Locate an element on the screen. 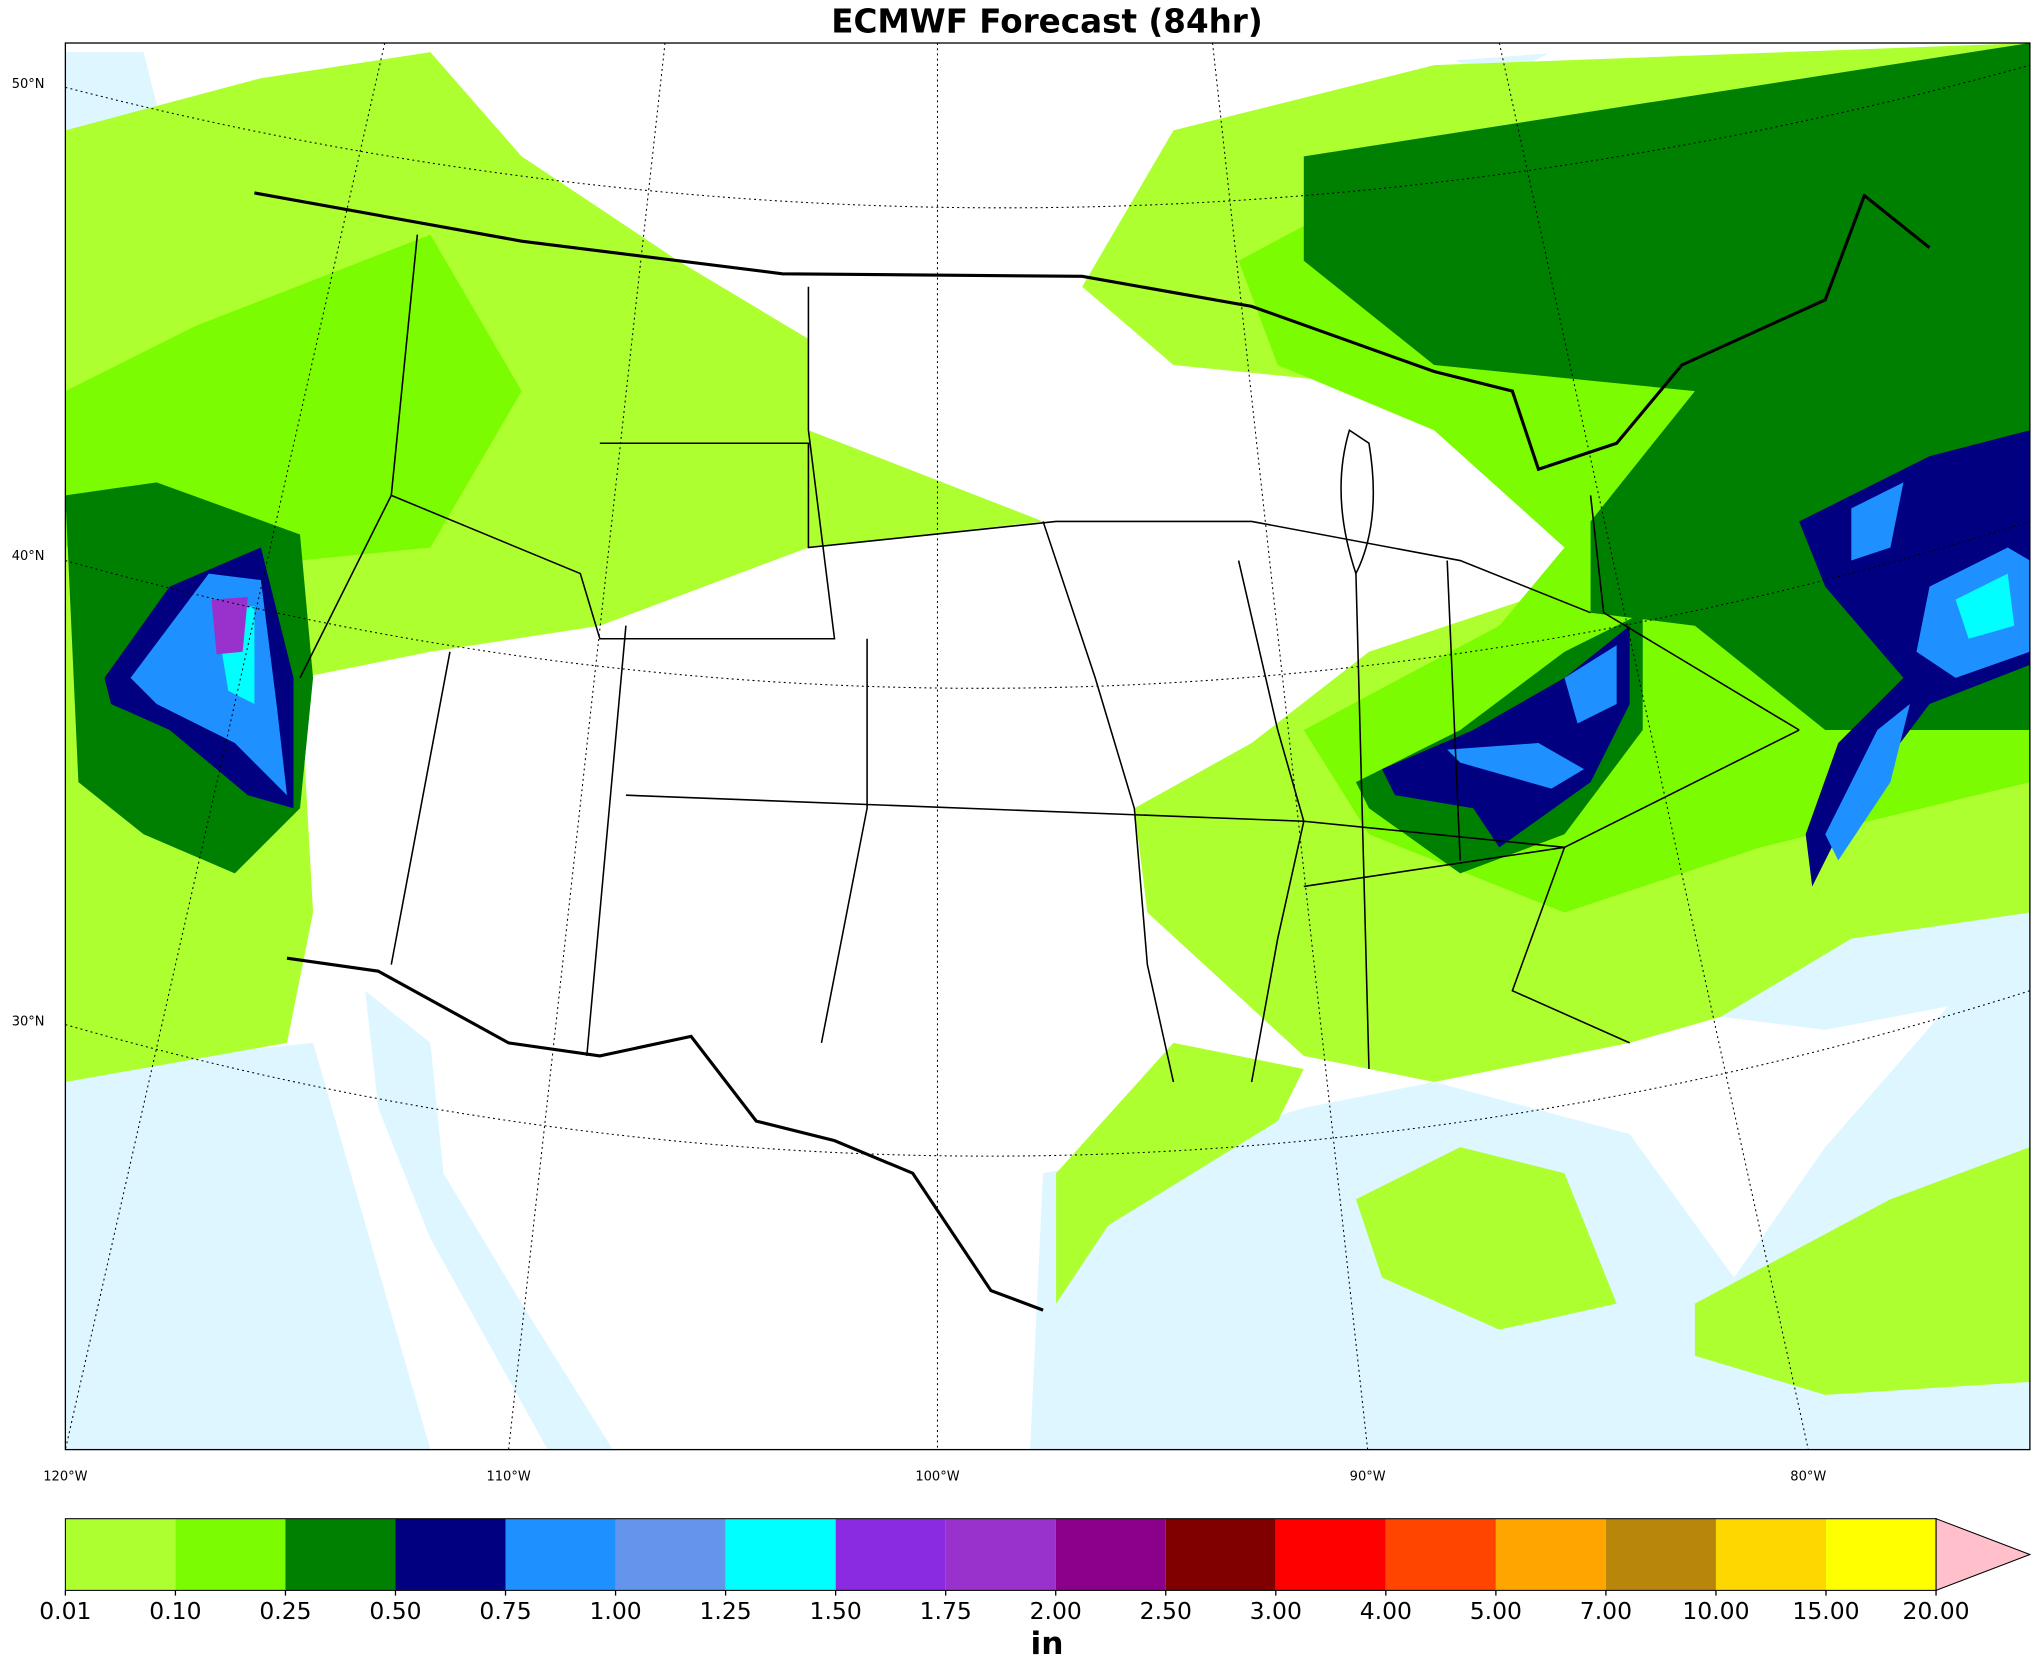 This screenshot has width=2034, height=1666. tick-label: 5.00 is located at coordinates (1496, 1611).